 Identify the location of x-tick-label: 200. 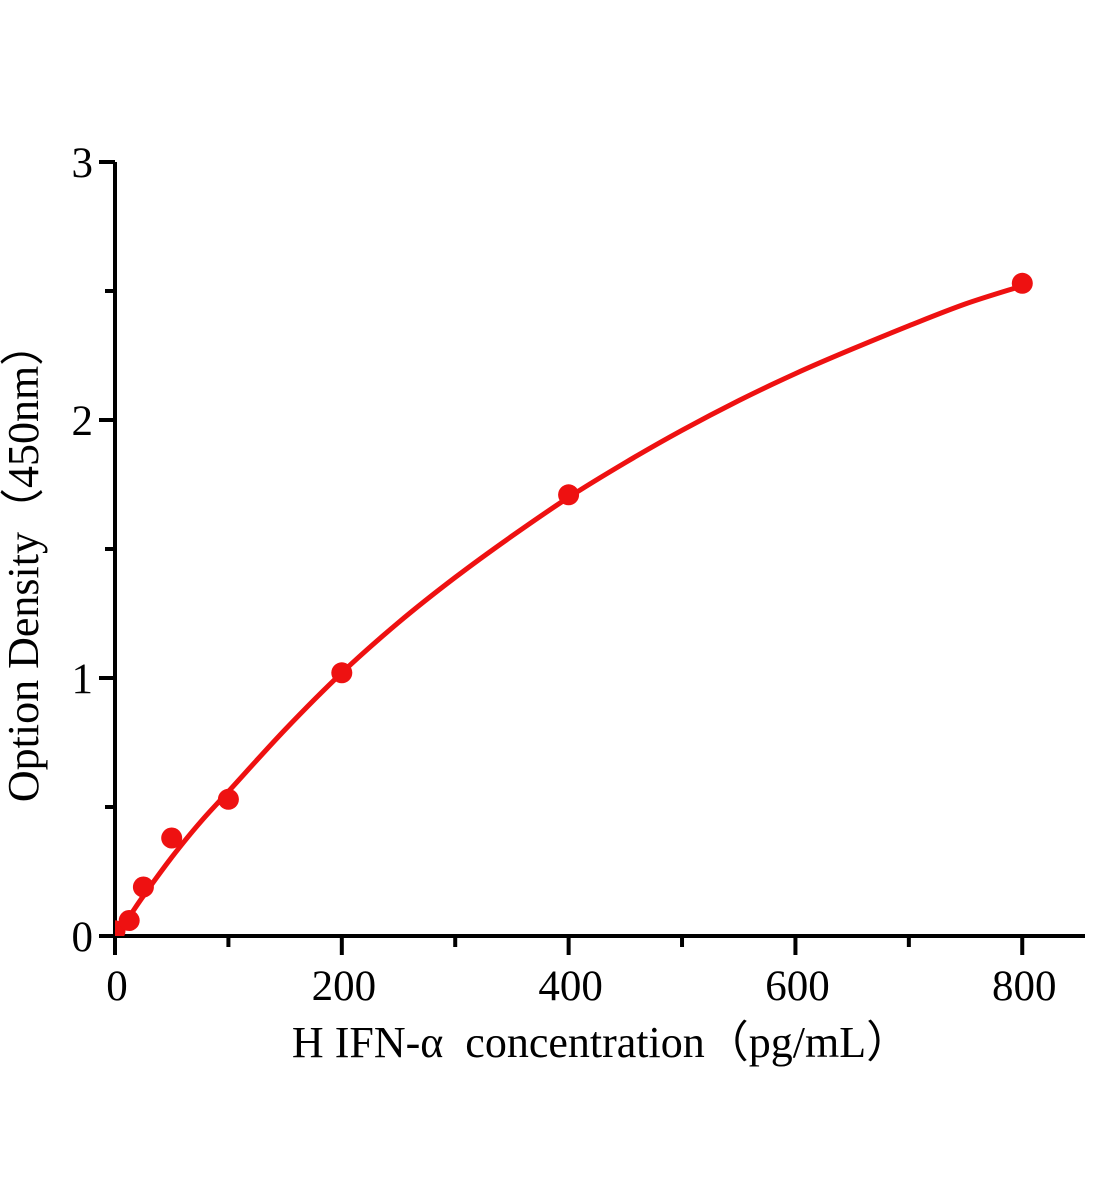
(344, 986).